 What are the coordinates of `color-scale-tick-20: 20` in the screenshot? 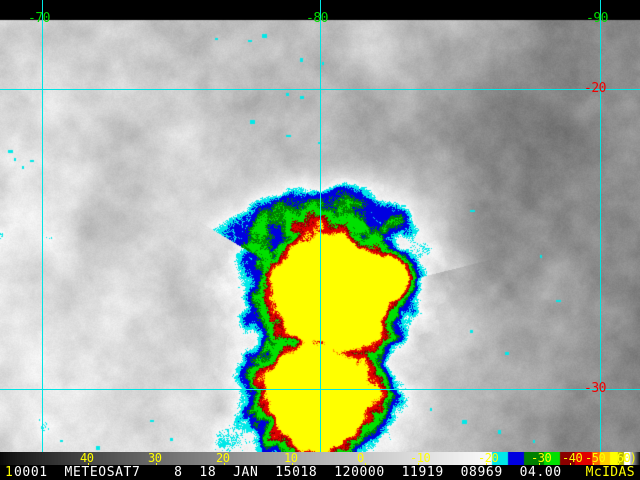 It's located at (223, 458).